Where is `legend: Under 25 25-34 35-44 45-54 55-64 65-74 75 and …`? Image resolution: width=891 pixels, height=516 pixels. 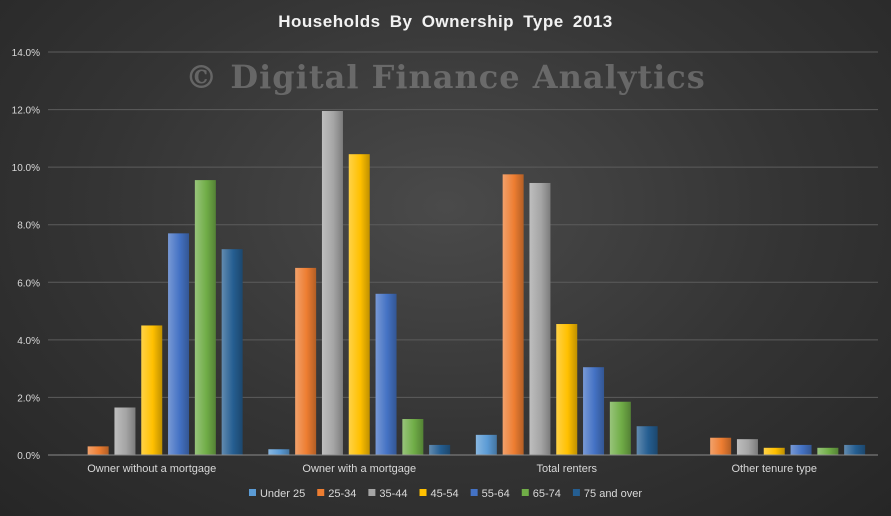
legend: Under 25 25-34 35-44 45-54 55-64 65-74 75 and … is located at coordinates (445, 494).